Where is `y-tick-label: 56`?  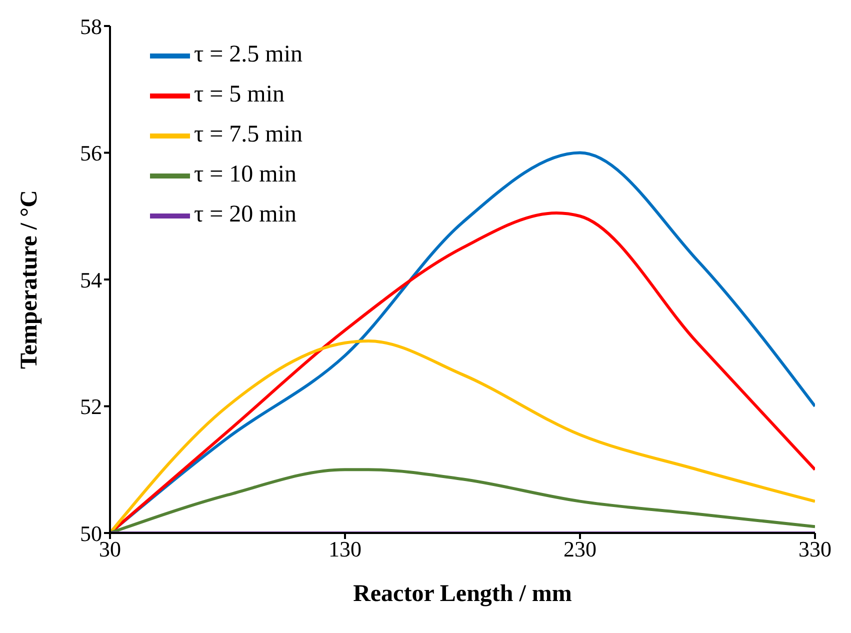
y-tick-label: 56 is located at coordinates (91, 153).